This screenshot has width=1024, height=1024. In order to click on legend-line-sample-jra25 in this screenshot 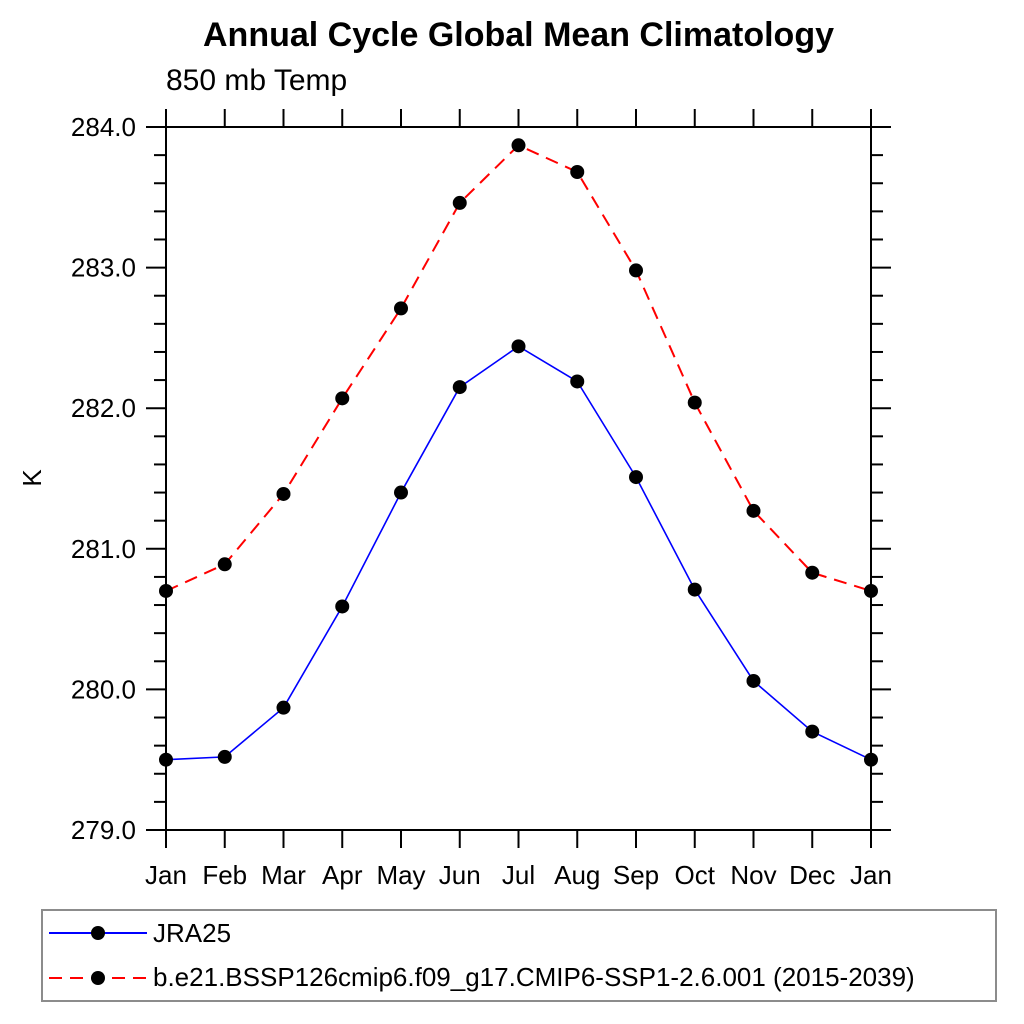, I will do `click(98, 933)`.